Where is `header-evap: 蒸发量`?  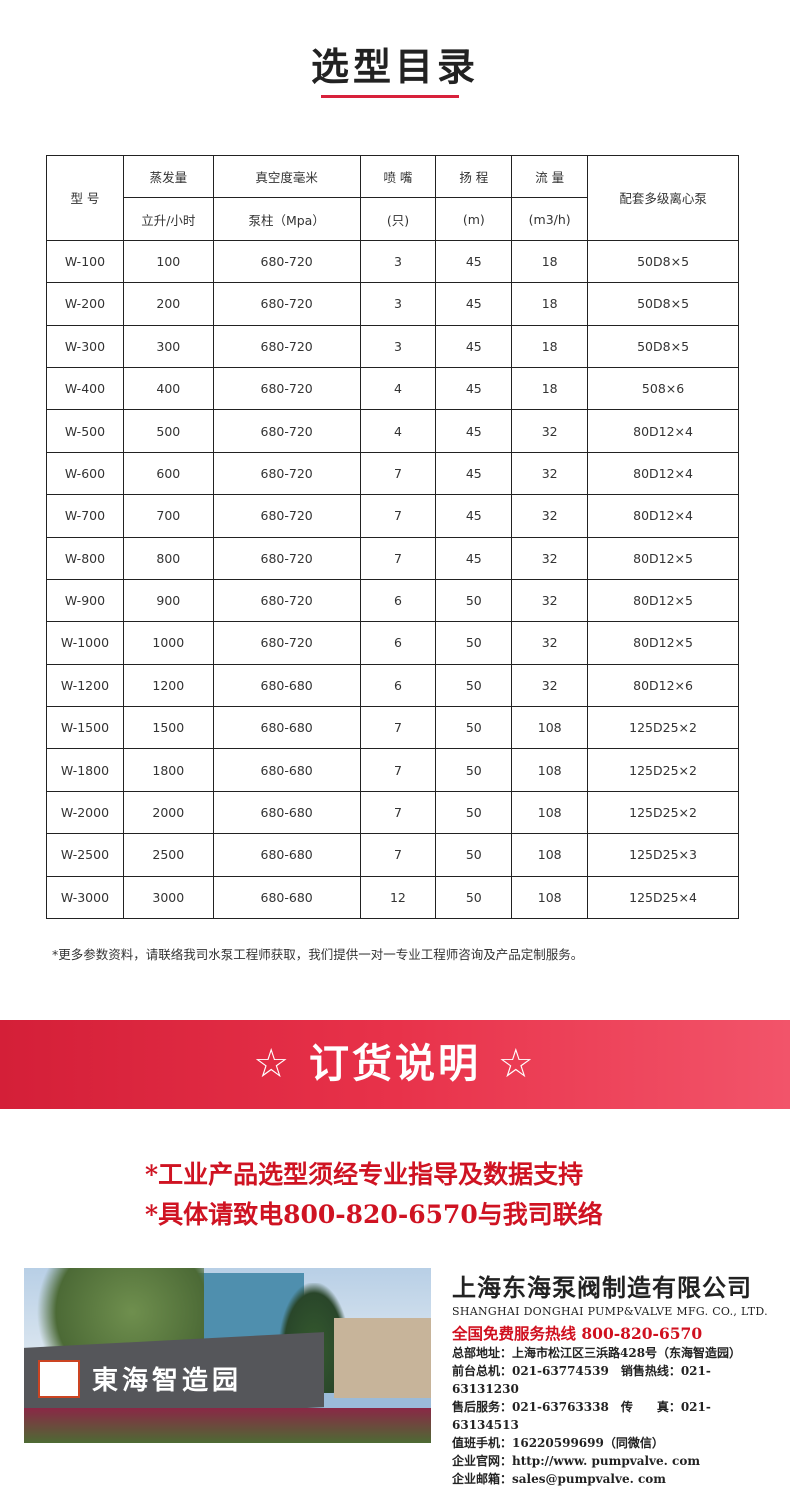 header-evap: 蒸发量 is located at coordinates (168, 176).